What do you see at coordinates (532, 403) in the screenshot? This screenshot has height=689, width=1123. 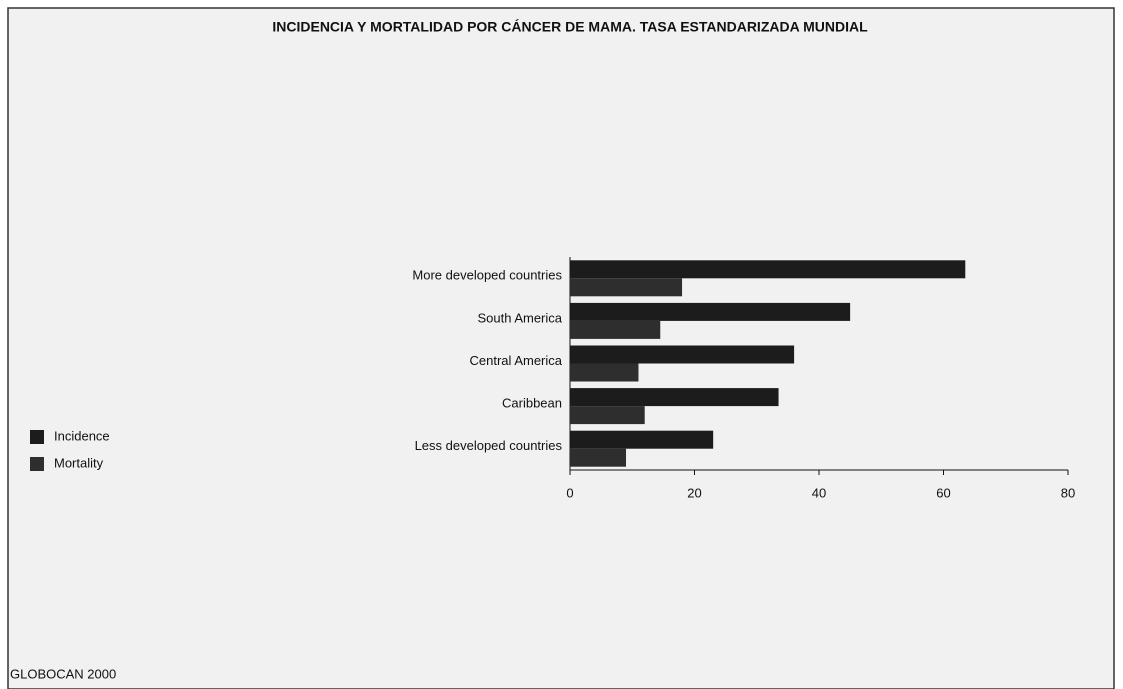 I see `y-tick-label: Caribbean` at bounding box center [532, 403].